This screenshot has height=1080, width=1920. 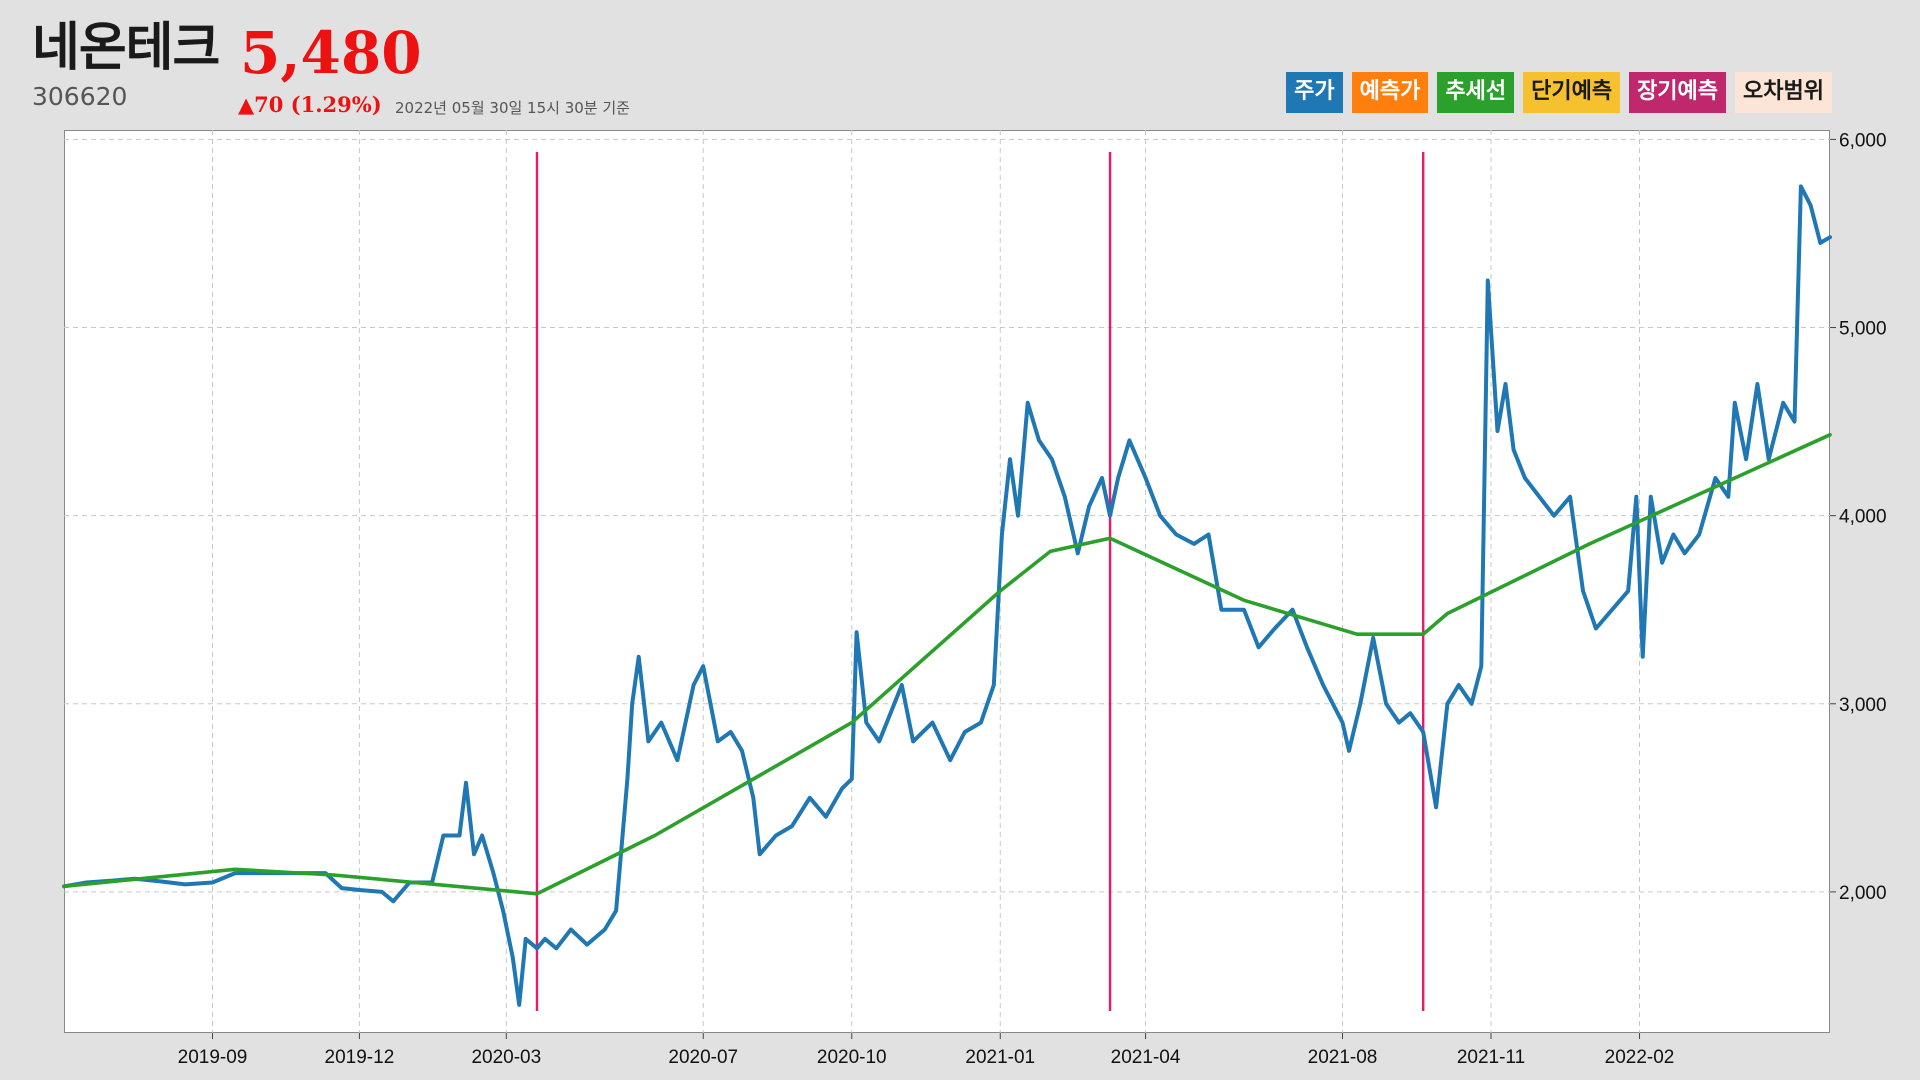 What do you see at coordinates (80, 96) in the screenshot?
I see `stock-code: 306620` at bounding box center [80, 96].